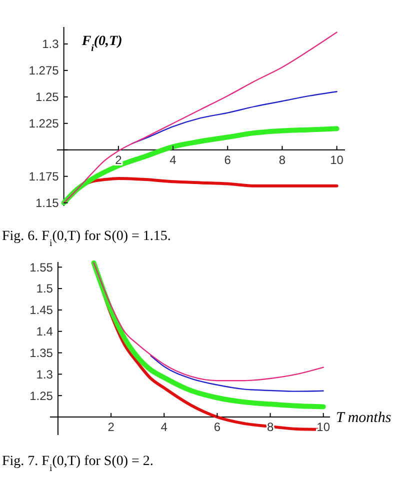 This screenshot has height=477, width=407. Describe the element at coordinates (42, 353) in the screenshot. I see `y-tick-label: 1.35` at that location.